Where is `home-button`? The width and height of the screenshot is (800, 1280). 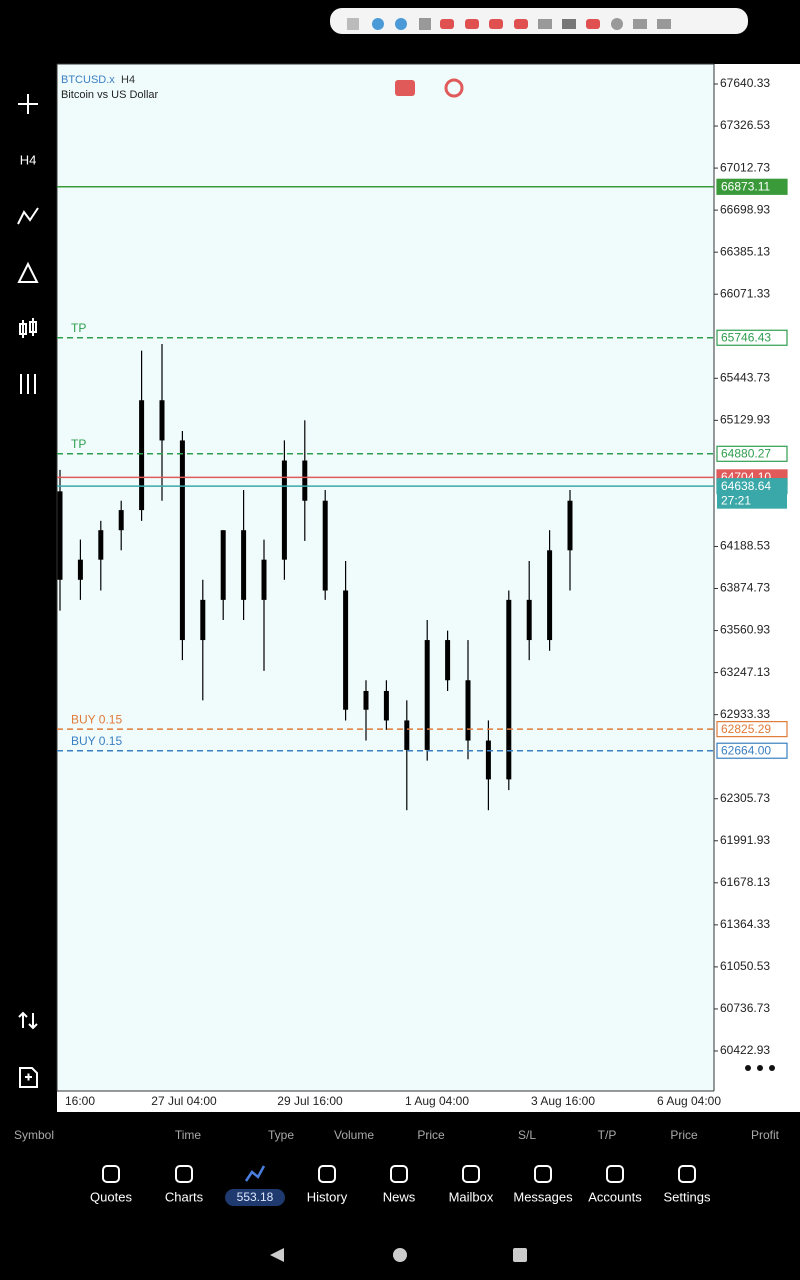 home-button is located at coordinates (400, 1255).